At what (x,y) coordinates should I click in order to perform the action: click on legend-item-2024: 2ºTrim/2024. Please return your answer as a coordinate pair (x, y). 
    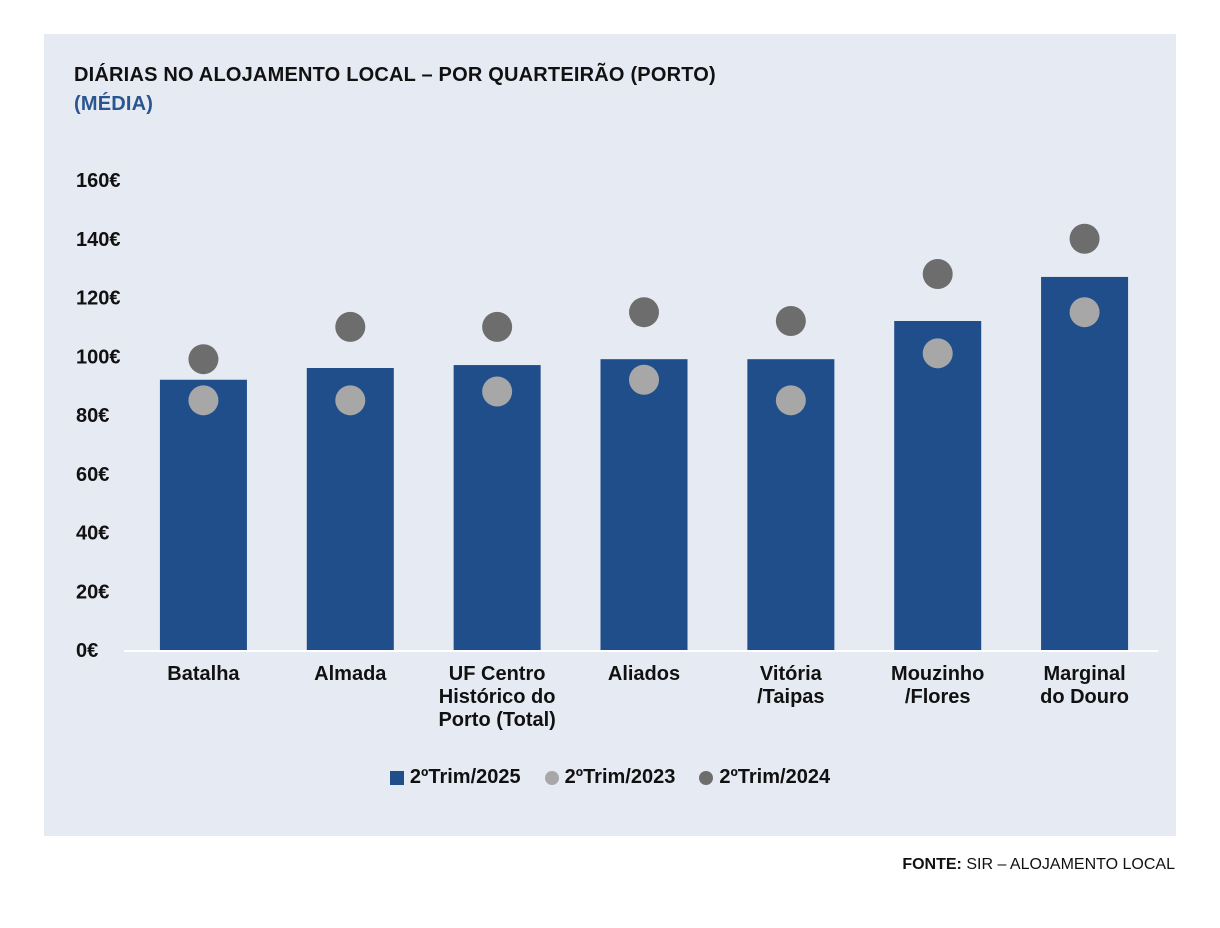
    Looking at the image, I should click on (764, 777).